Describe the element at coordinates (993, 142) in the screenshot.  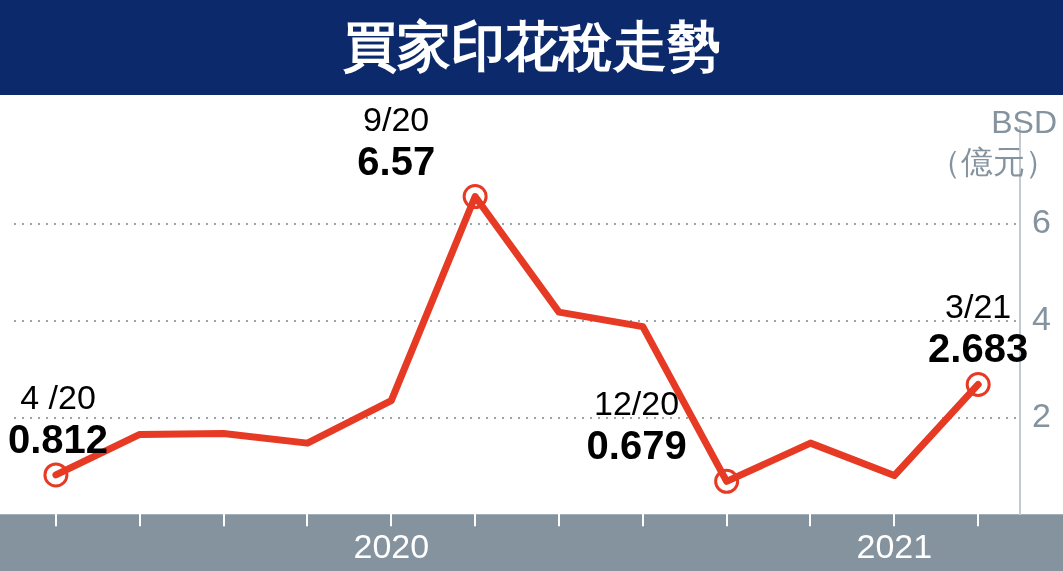
I see `y-axis-title: BSD （億元）` at that location.